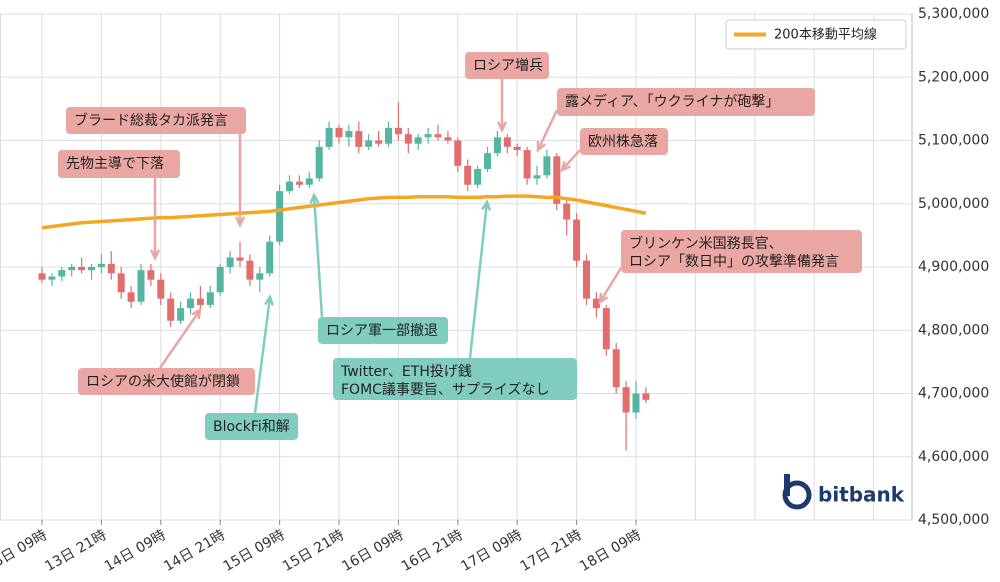  I want to click on x-tick-label: 16日 21時, so click(432, 551).